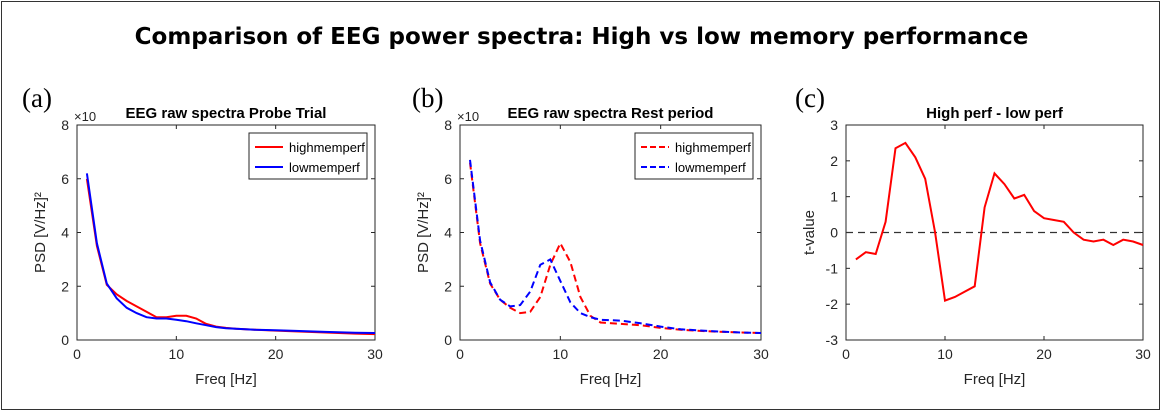 This screenshot has width=1163, height=413. I want to click on y-tick-label: -1, so click(832, 268).